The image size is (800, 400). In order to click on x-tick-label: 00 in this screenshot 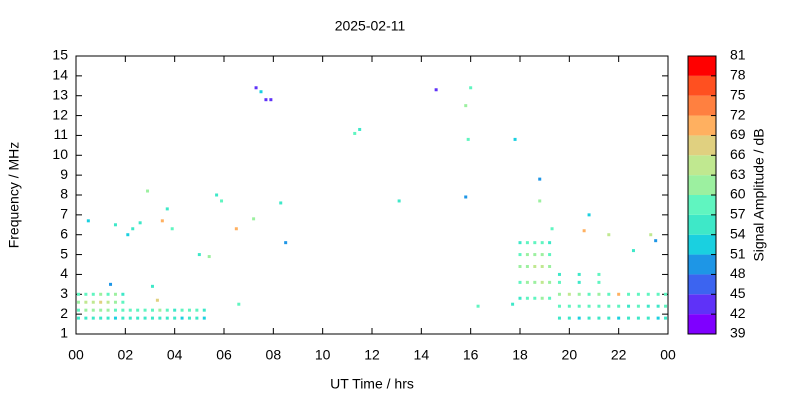, I will do `click(668, 355)`.